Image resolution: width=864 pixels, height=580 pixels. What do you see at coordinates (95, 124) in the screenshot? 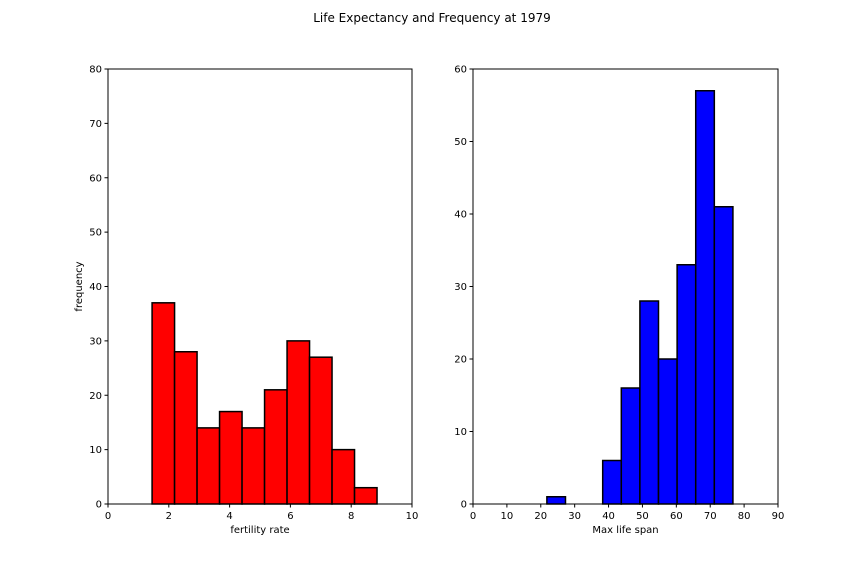
I see `y-tick-label: 70` at bounding box center [95, 124].